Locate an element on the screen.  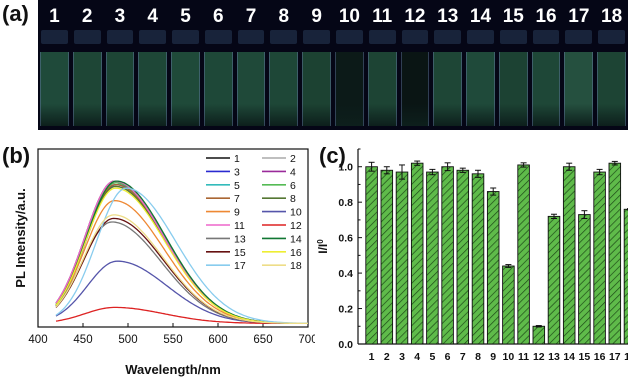
vial-17: 17 is located at coordinates (578, 65).